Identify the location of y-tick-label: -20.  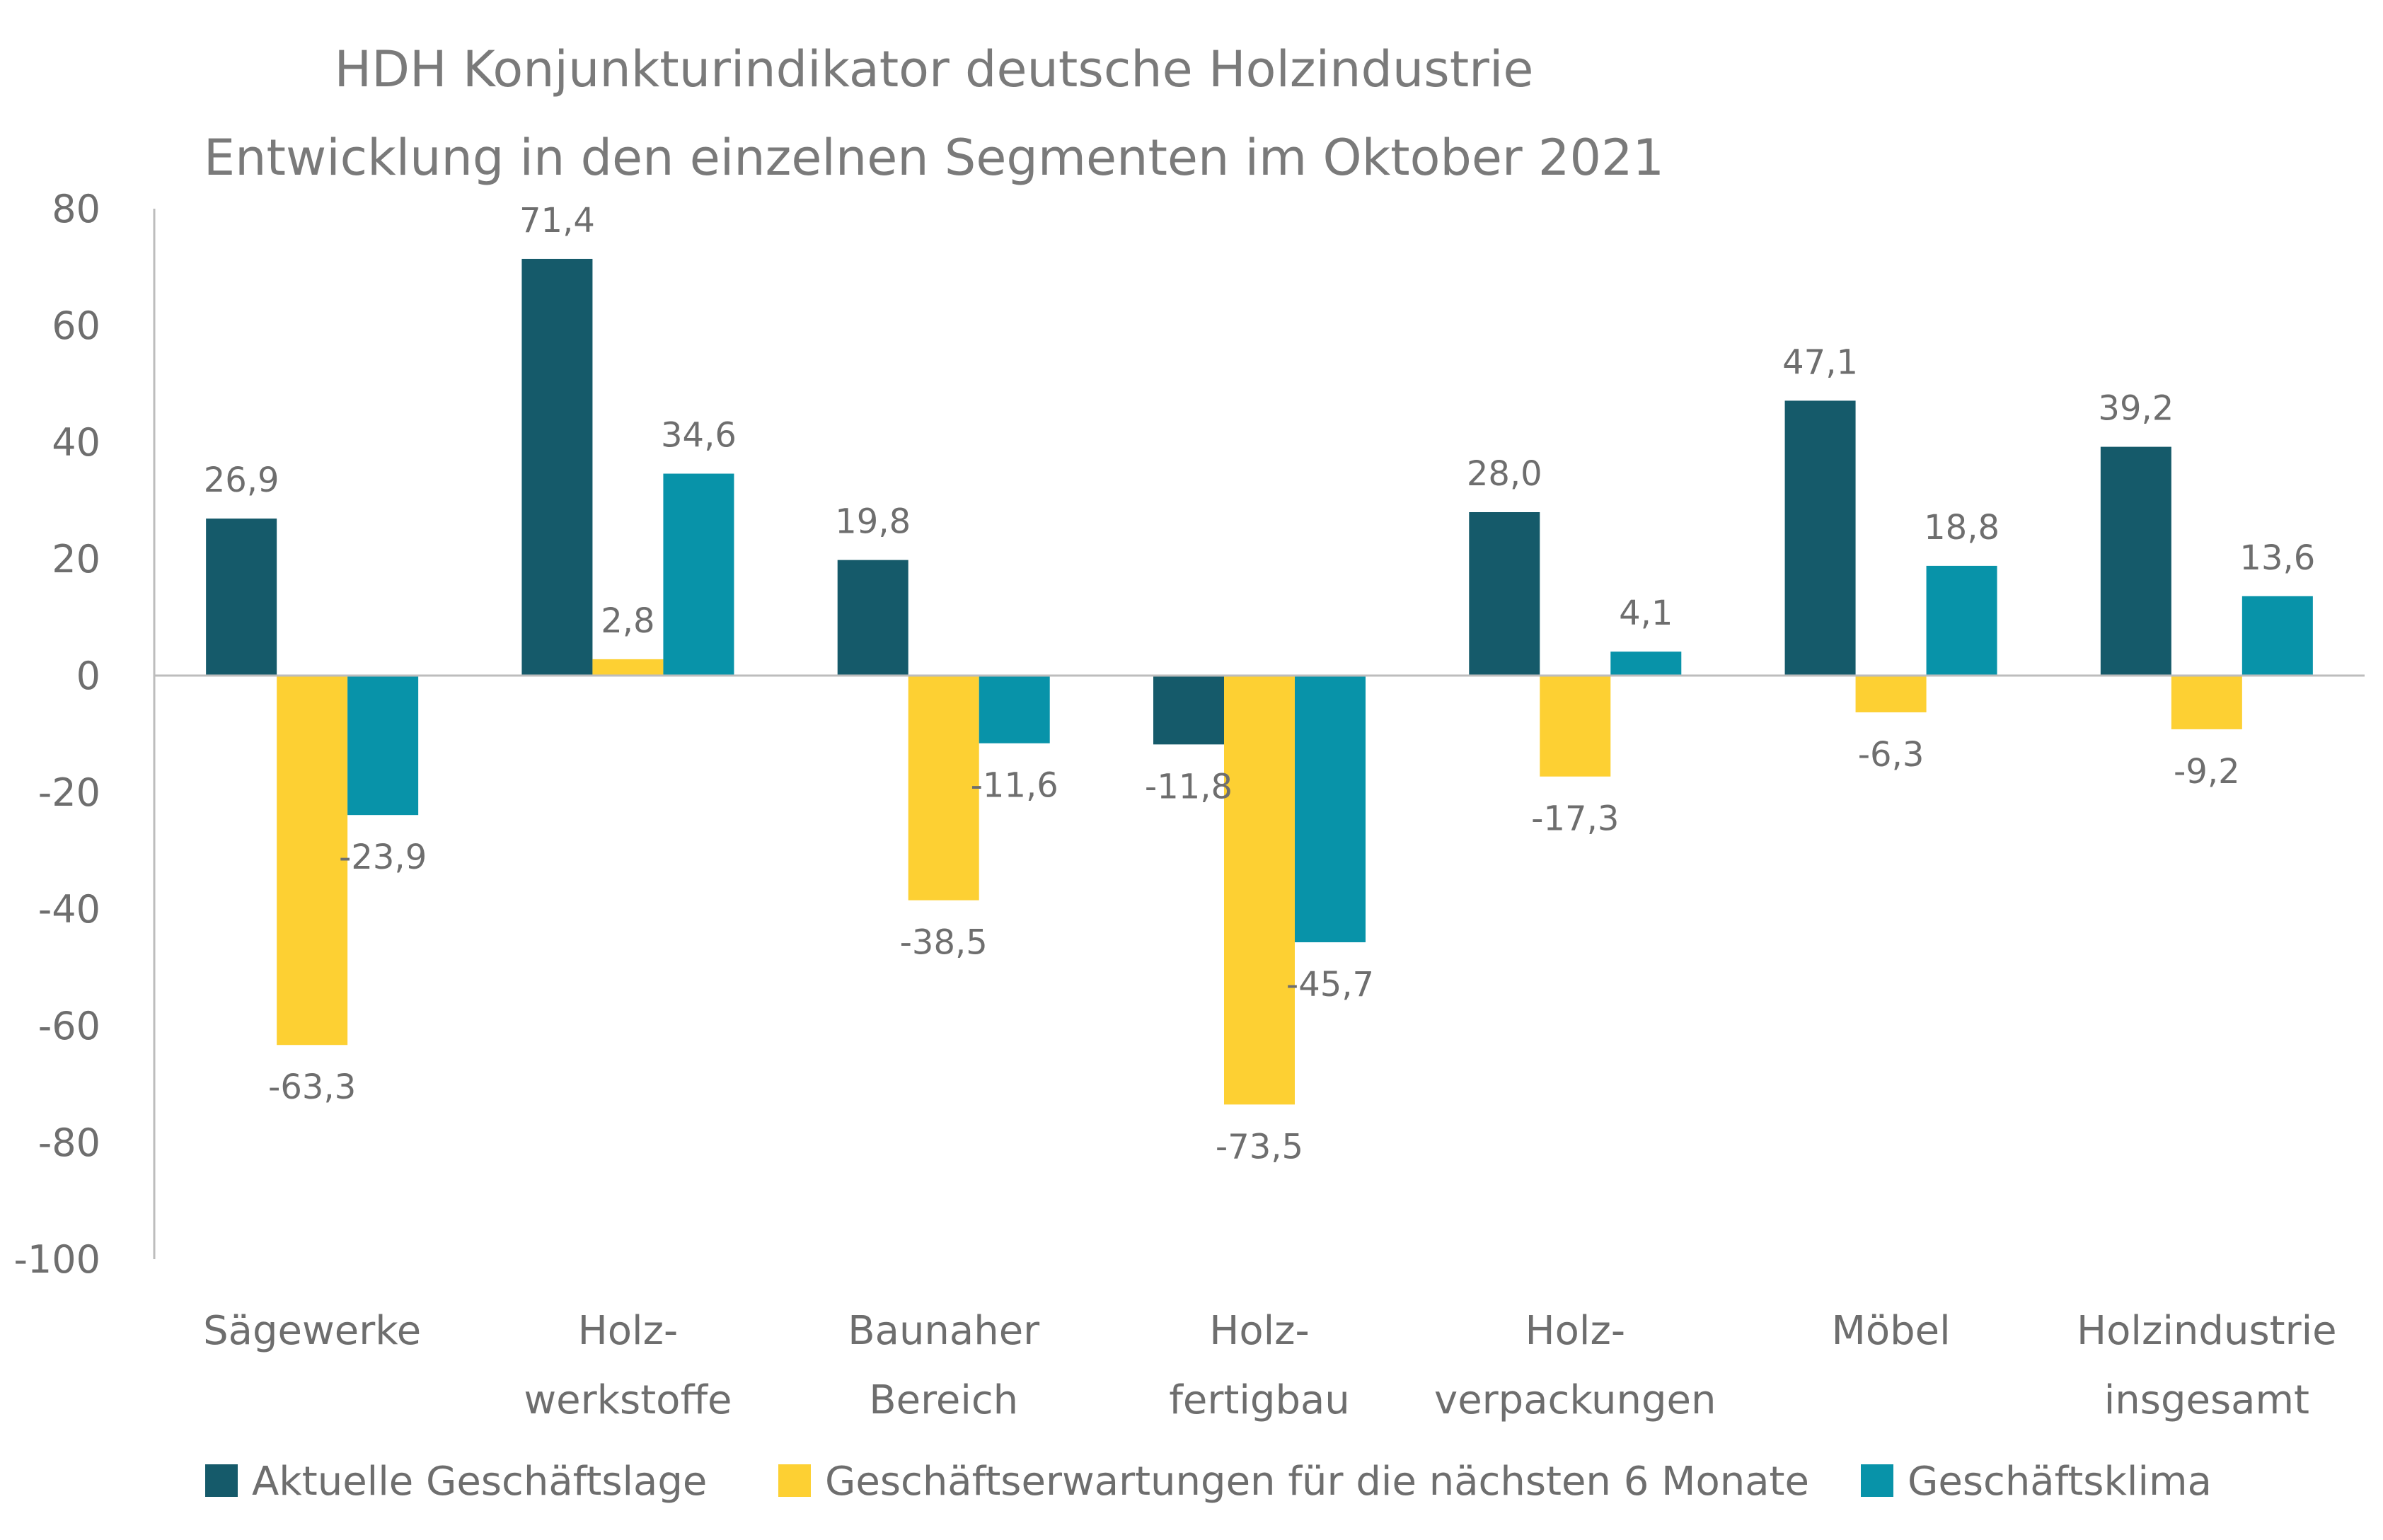
(69, 793).